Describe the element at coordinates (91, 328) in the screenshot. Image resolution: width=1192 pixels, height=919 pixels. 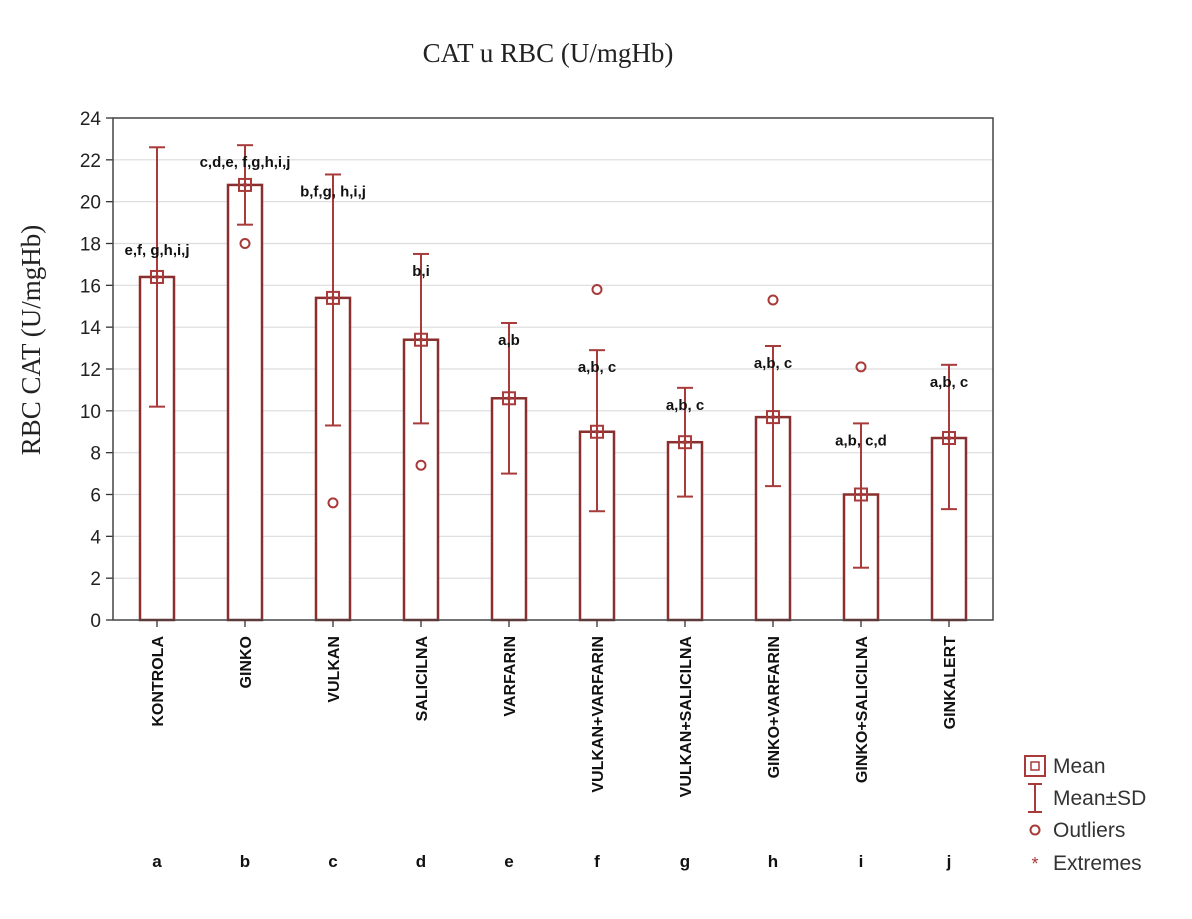
I see `y-tick-label: 14` at that location.